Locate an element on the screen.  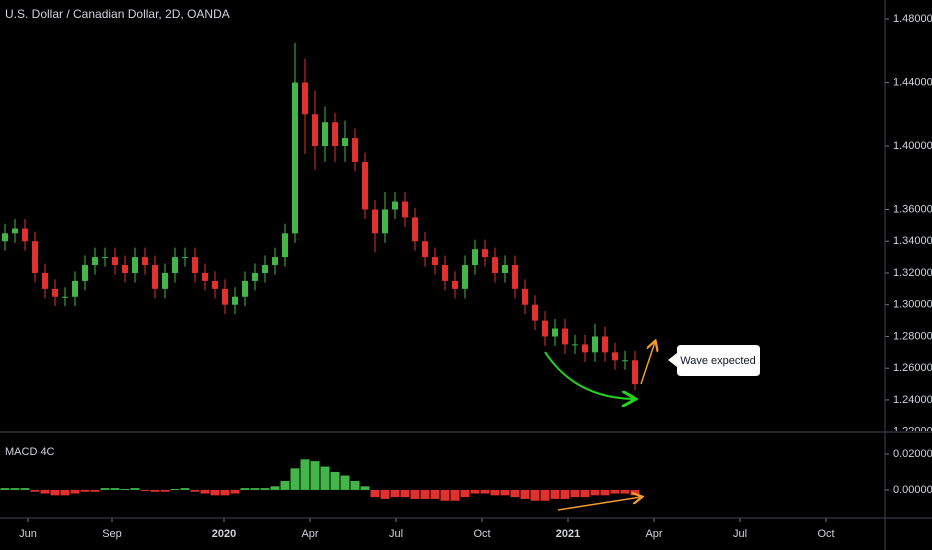
drawn-arrow is located at coordinates (647, 363).